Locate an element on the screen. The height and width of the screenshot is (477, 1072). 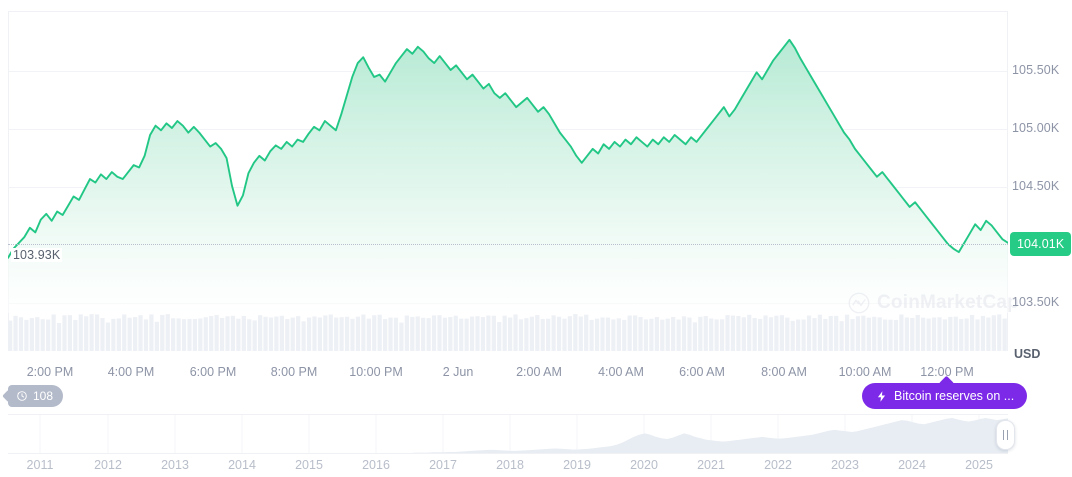
x-axis-tick: 4:00 AM is located at coordinates (621, 372).